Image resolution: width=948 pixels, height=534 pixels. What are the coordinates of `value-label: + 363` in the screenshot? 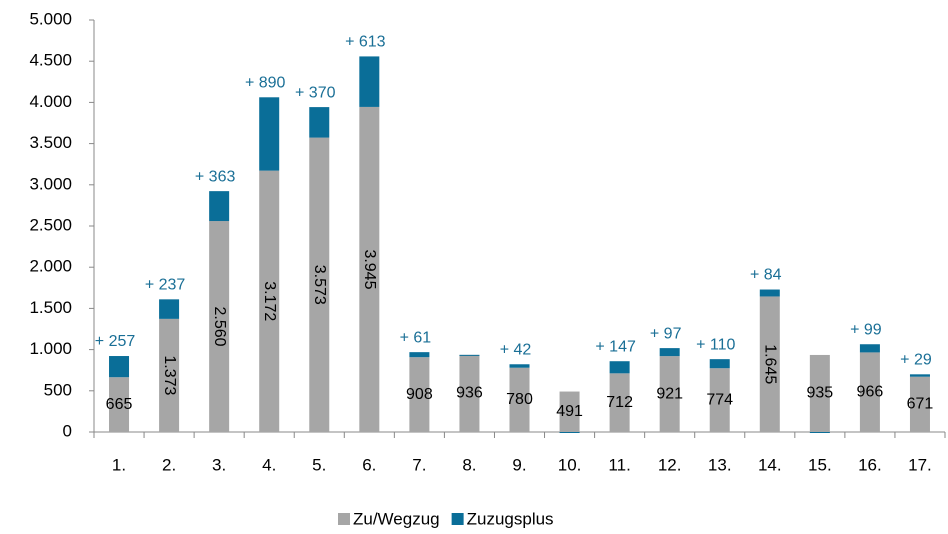 It's located at (215, 176).